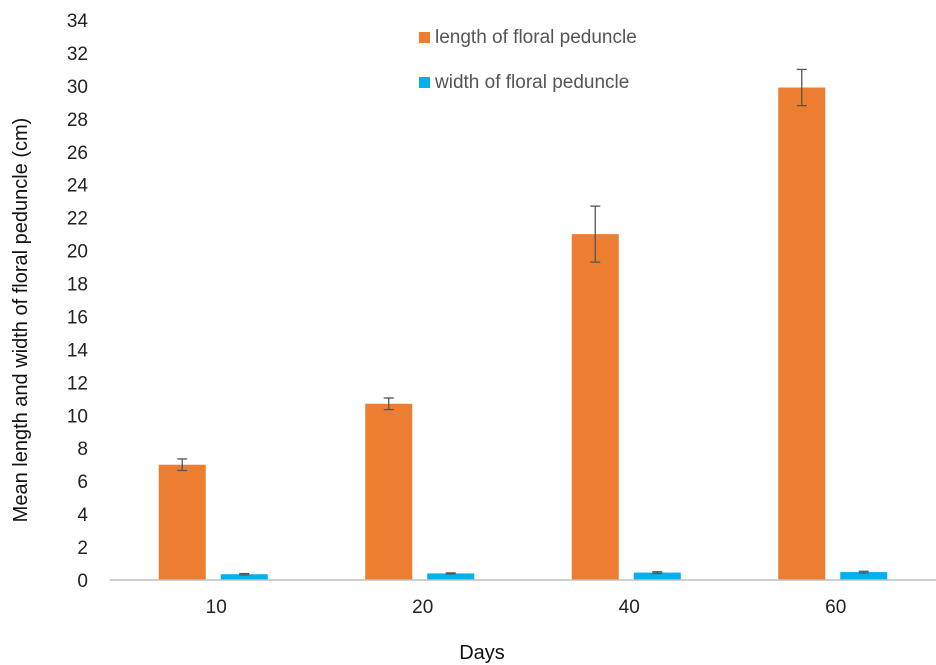 The width and height of the screenshot is (936, 665). Describe the element at coordinates (77, 285) in the screenshot. I see `y-tick-label: 18` at that location.